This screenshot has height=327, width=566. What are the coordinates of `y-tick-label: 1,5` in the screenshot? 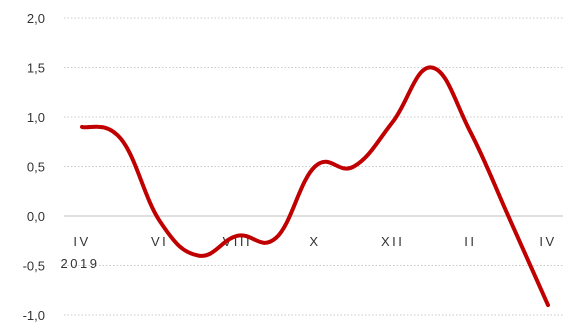 It's located at (36, 68).